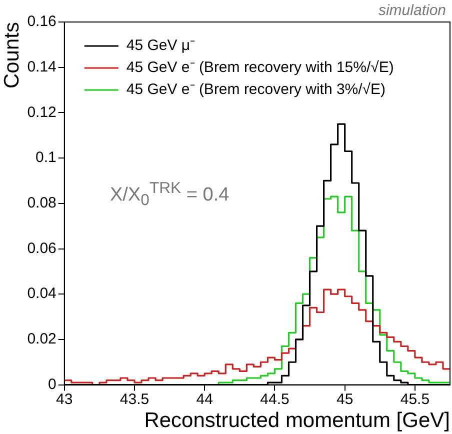 This screenshot has width=452, height=434. I want to click on y-tick-label: 0.04, so click(41, 293).